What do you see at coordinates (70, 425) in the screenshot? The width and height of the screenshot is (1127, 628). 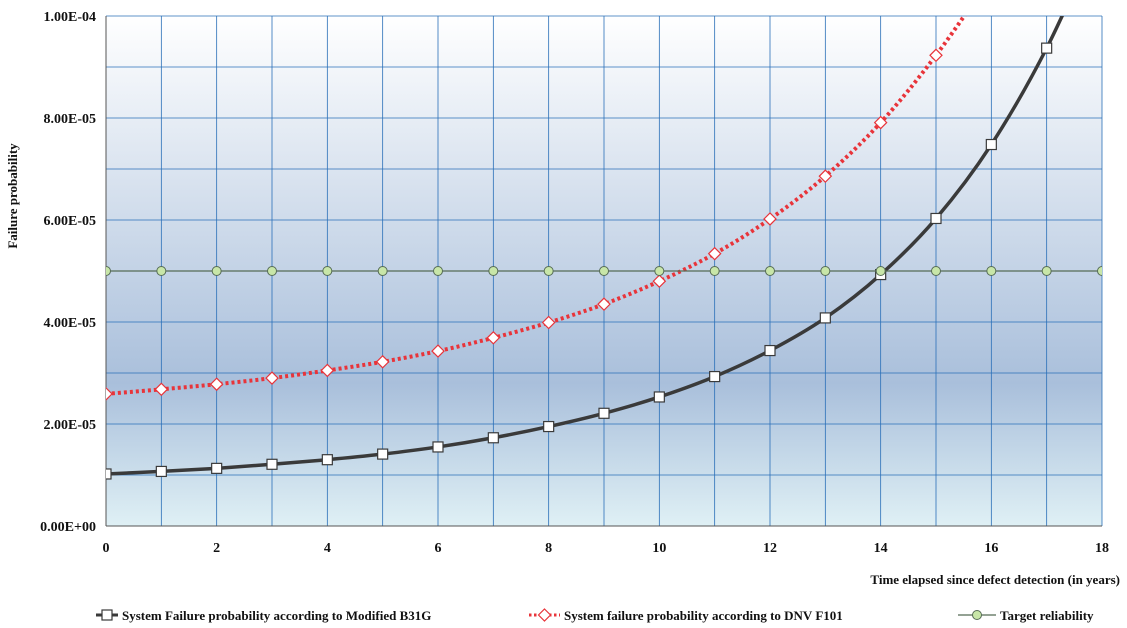 I see `y-tick-label: 2.00E-05` at bounding box center [70, 425].